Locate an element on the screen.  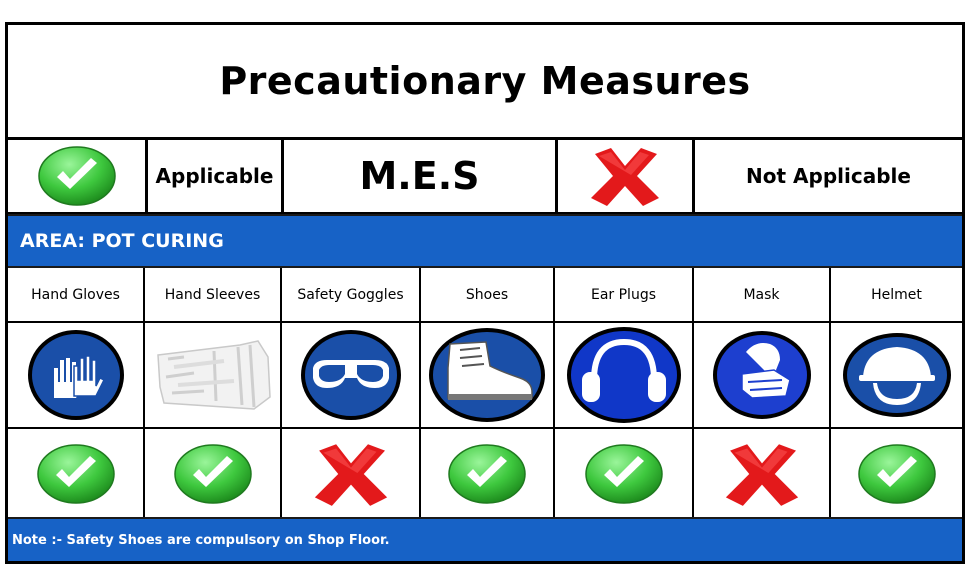
legend-not-applicable-mark-cell is located at coordinates (626, 176).